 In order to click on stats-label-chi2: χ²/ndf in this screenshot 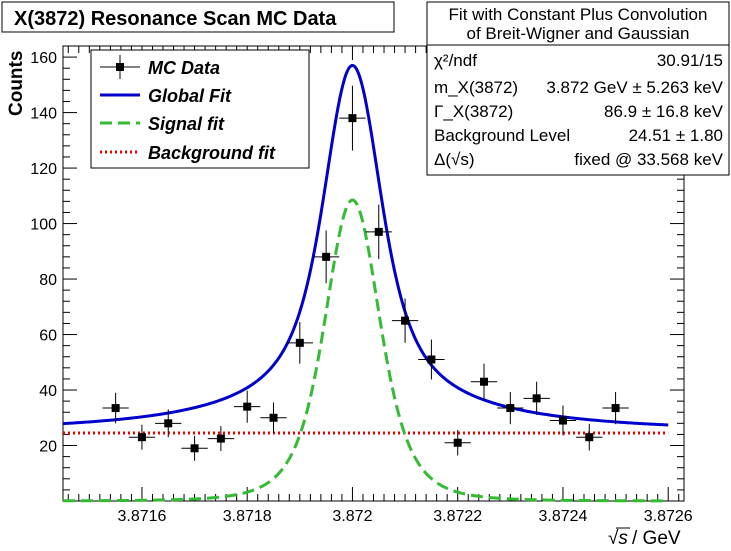, I will do `click(455, 60)`.